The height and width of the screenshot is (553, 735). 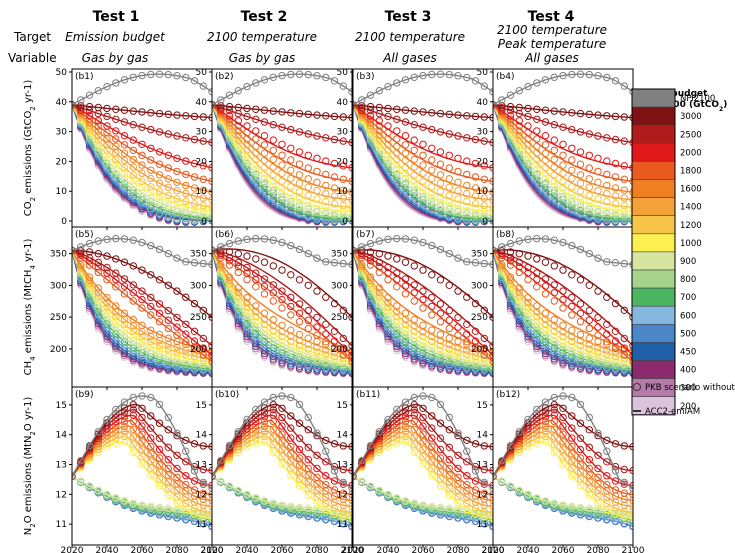 What do you see at coordinates (58, 286) in the screenshot?
I see `y-tick-label: 300` at bounding box center [58, 286].